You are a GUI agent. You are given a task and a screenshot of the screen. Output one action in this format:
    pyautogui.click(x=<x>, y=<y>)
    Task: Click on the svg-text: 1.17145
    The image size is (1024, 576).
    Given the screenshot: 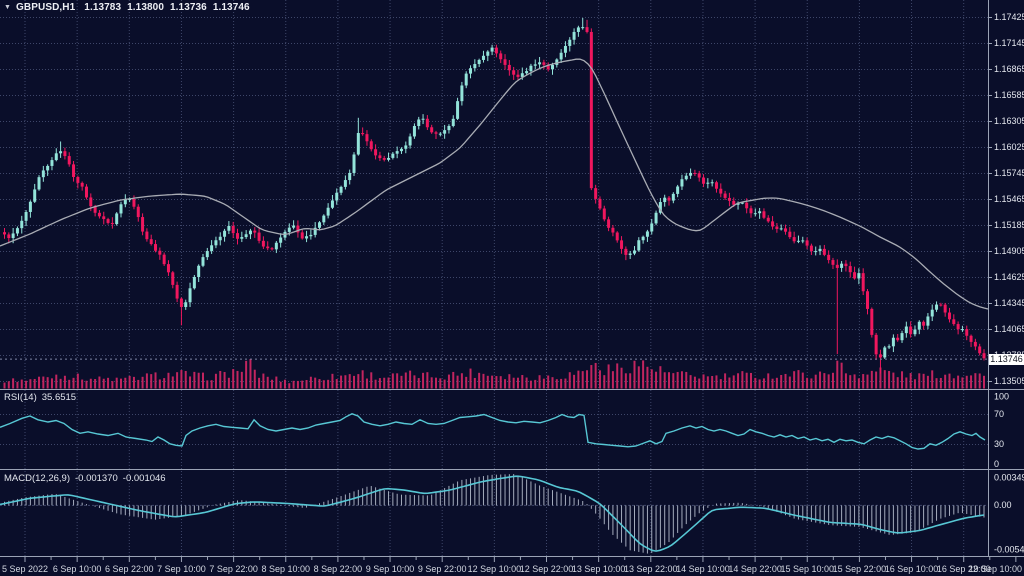 What is the action you would take?
    pyautogui.click(x=1009, y=43)
    